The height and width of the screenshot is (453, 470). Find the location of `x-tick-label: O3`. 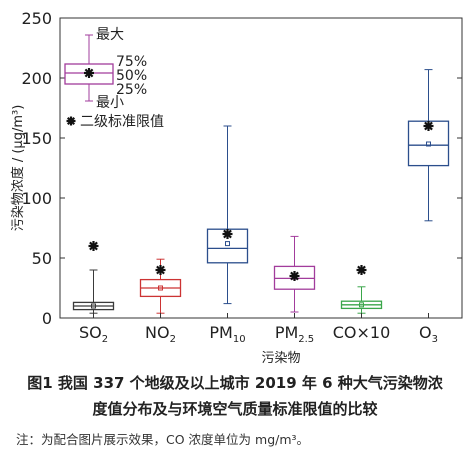

x-tick-label: O3 is located at coordinates (428, 334).